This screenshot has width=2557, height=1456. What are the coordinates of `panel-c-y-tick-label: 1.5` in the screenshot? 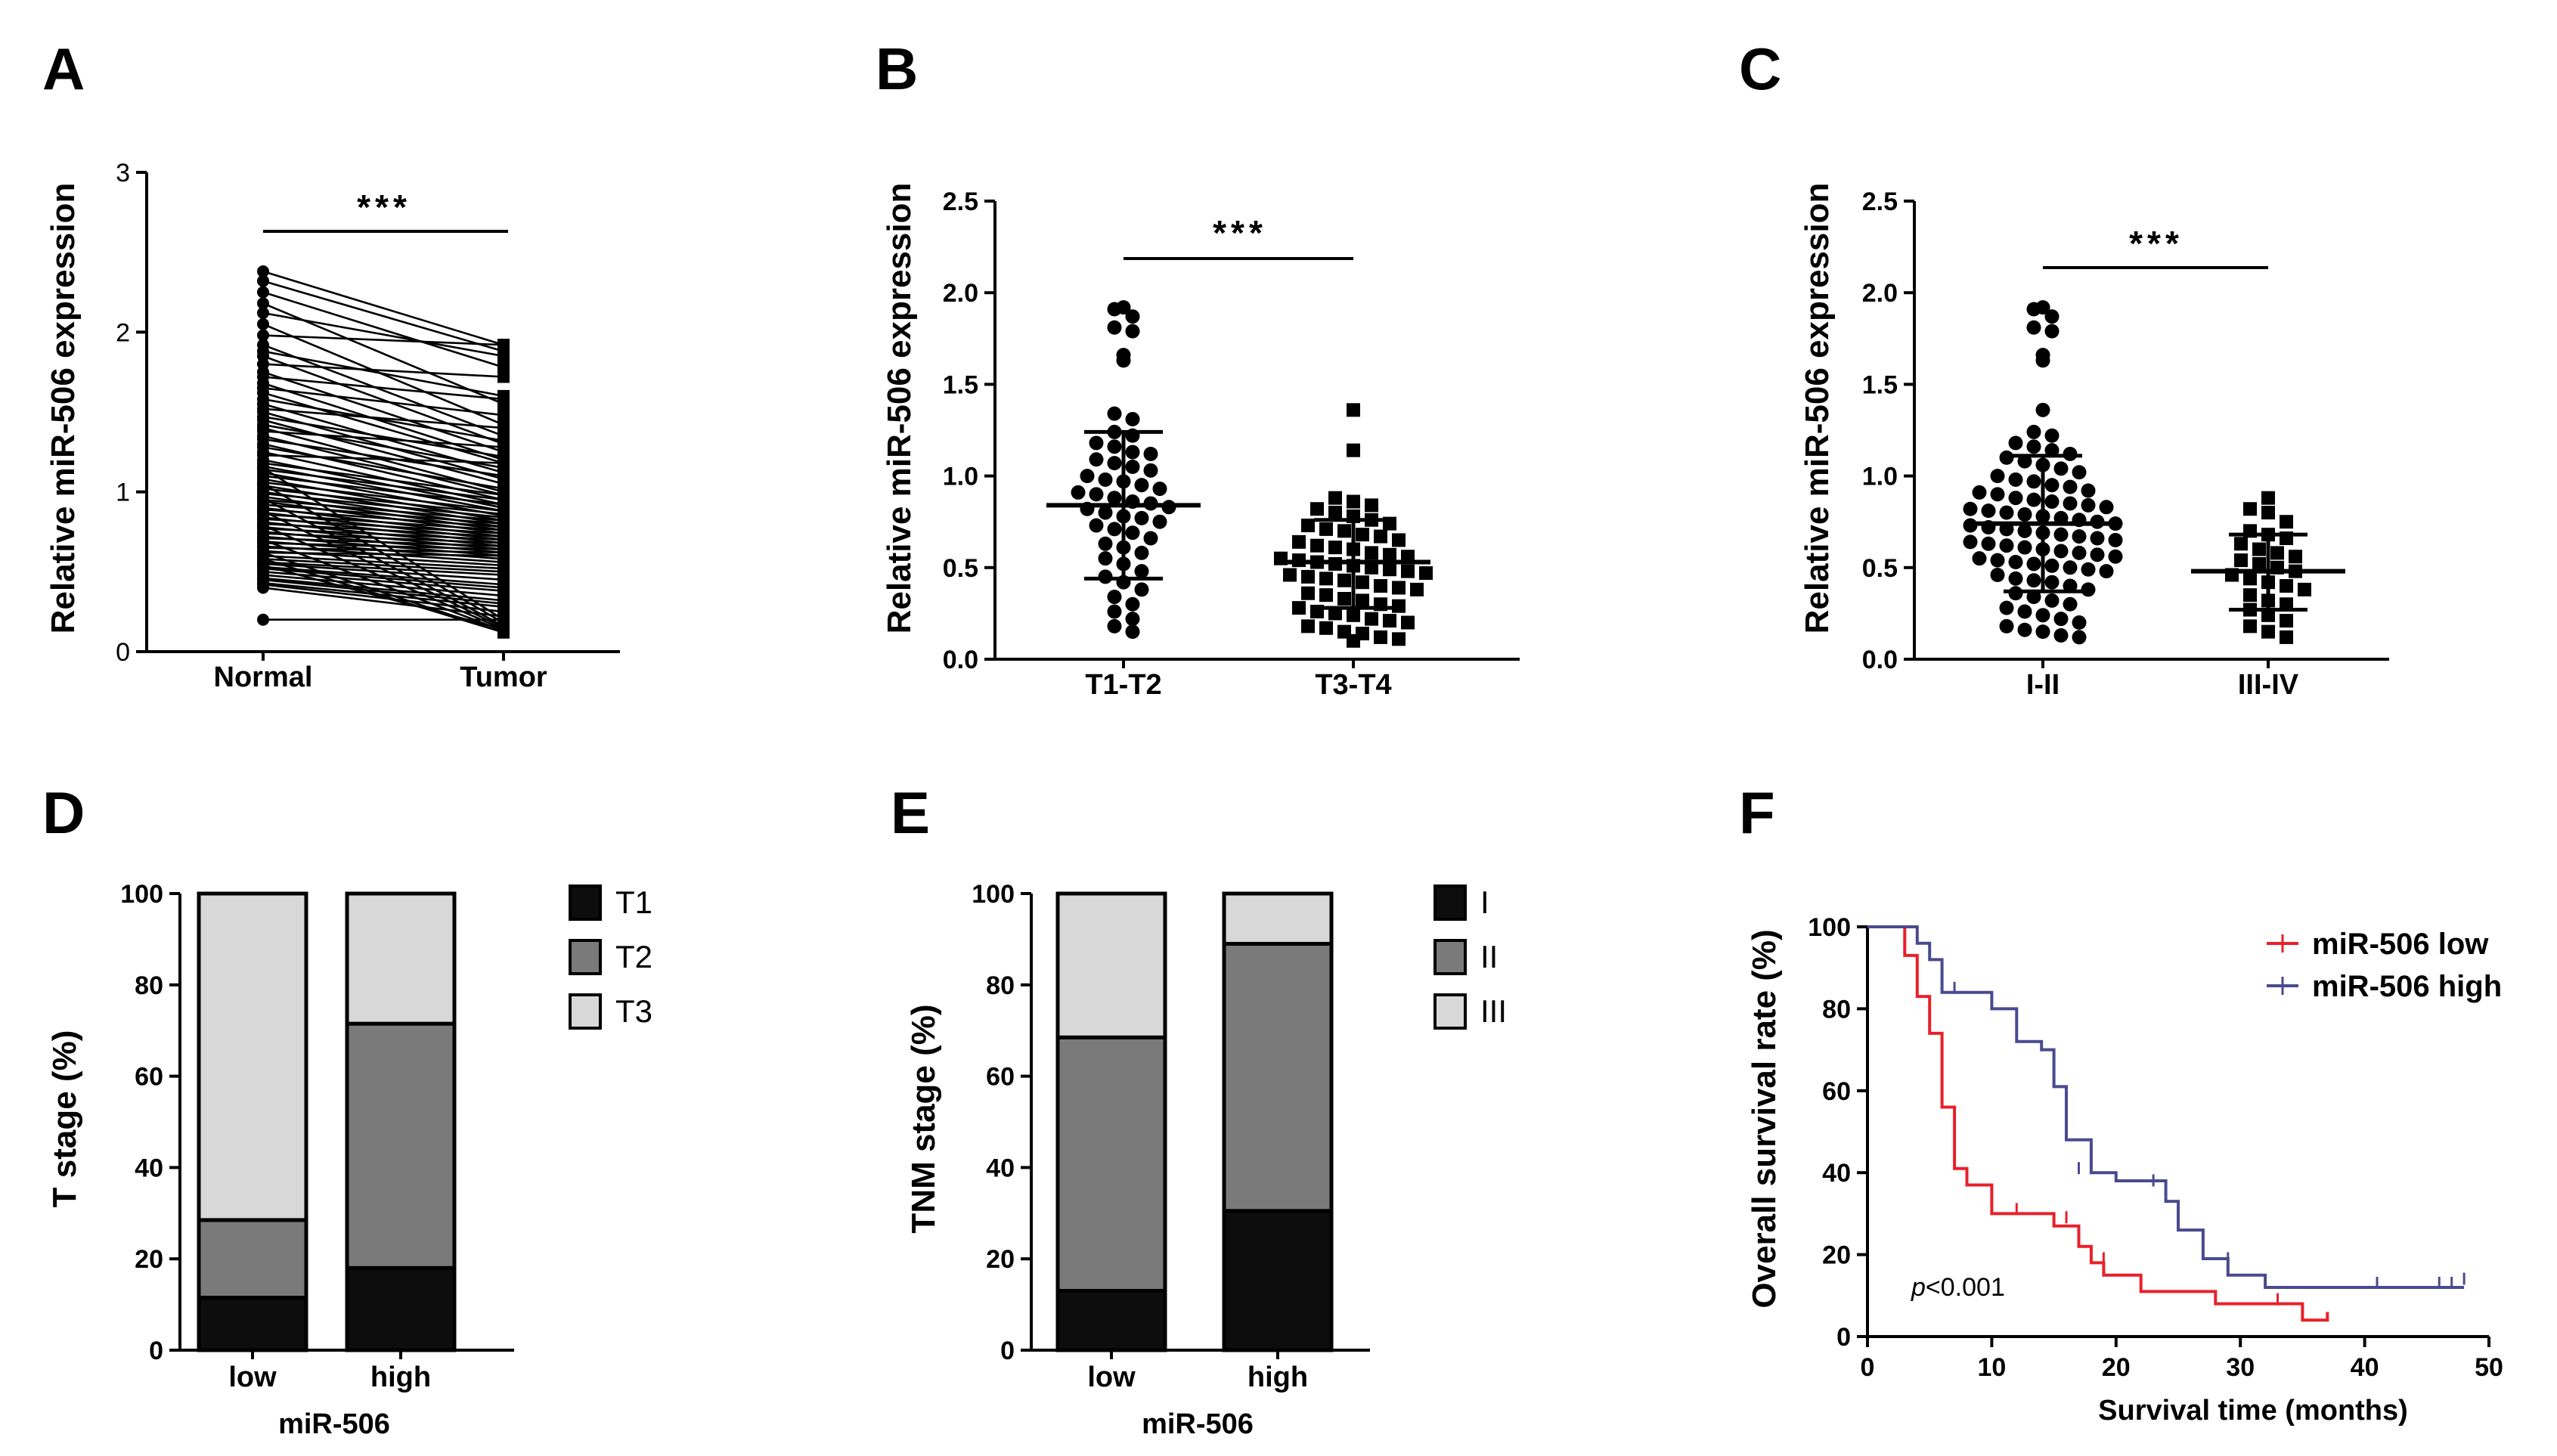 It's located at (1880, 384).